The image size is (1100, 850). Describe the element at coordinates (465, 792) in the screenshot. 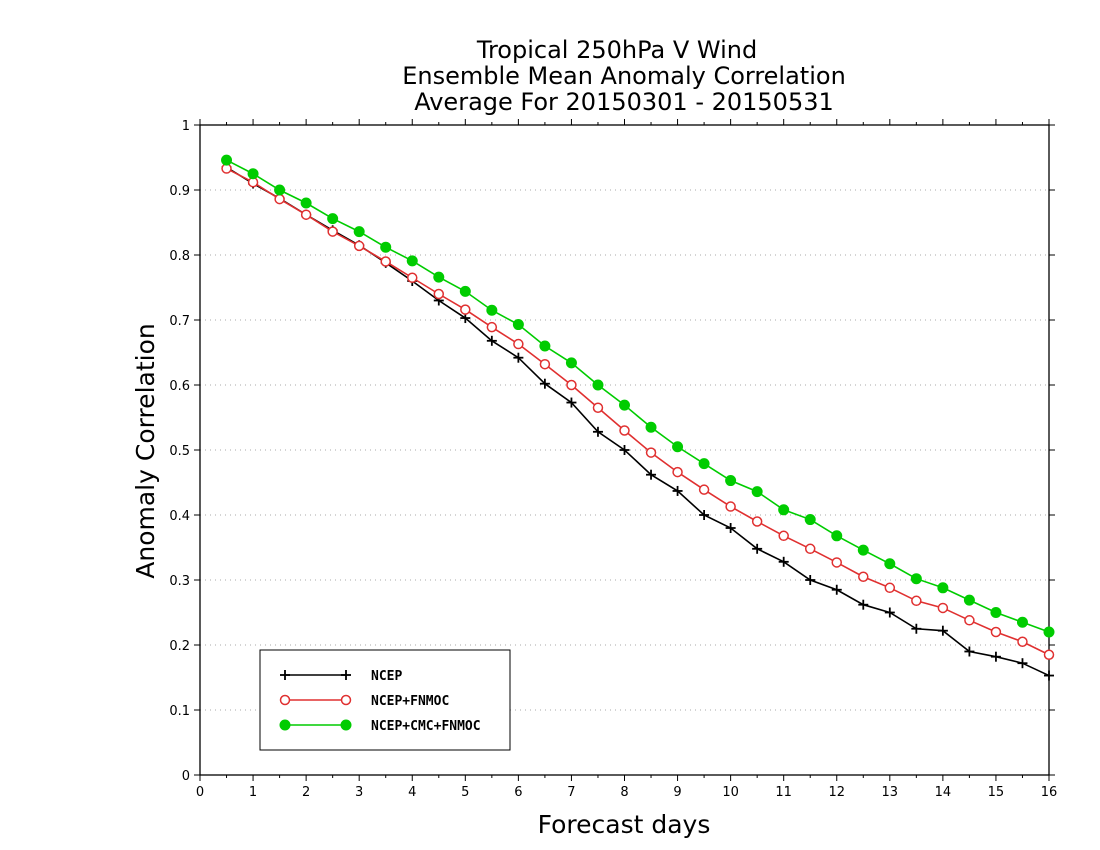

I see `x-tick-label-5: 5` at that location.